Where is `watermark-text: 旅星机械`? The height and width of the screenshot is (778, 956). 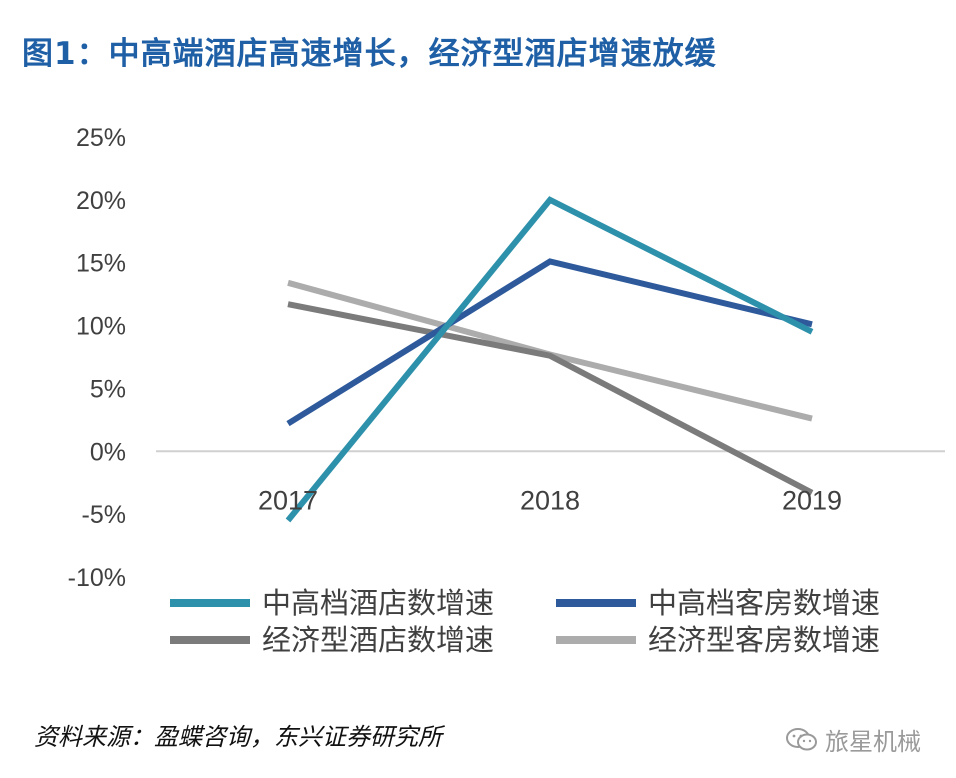 watermark-text: 旅星机械 is located at coordinates (873, 742).